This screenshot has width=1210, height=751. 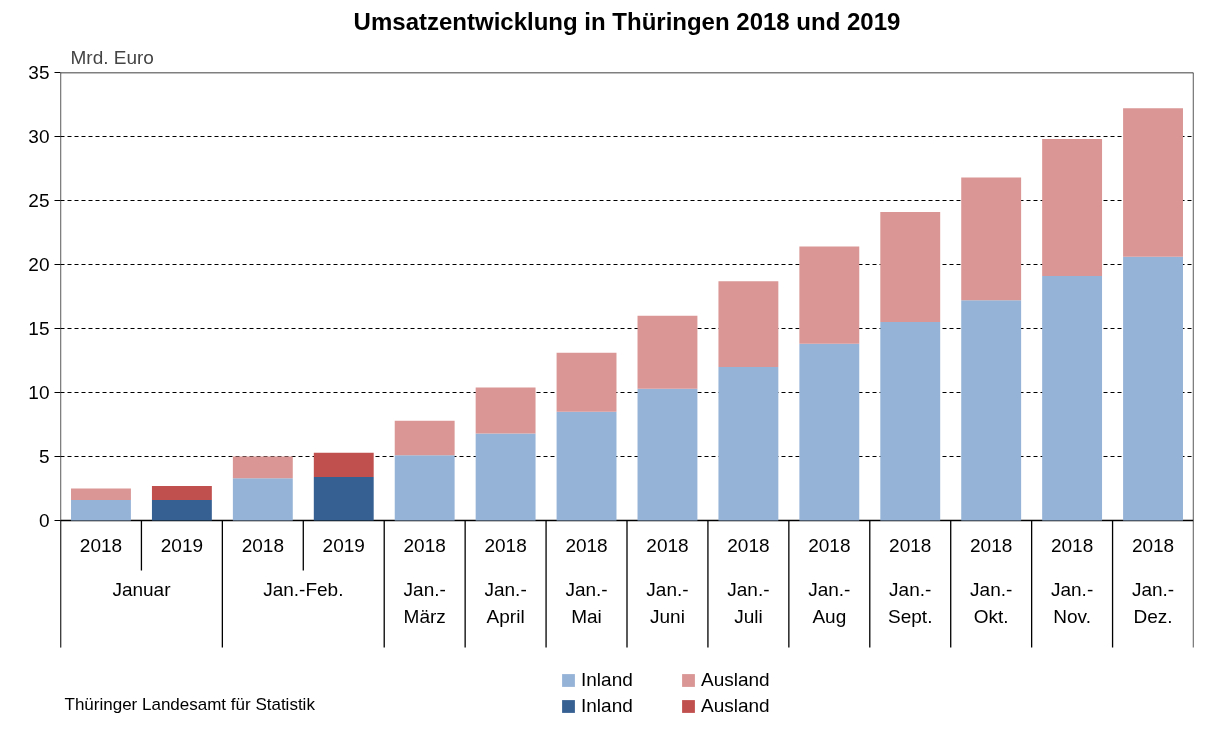 What do you see at coordinates (910, 602) in the screenshot?
I see `text: Jan.-Sept.` at bounding box center [910, 602].